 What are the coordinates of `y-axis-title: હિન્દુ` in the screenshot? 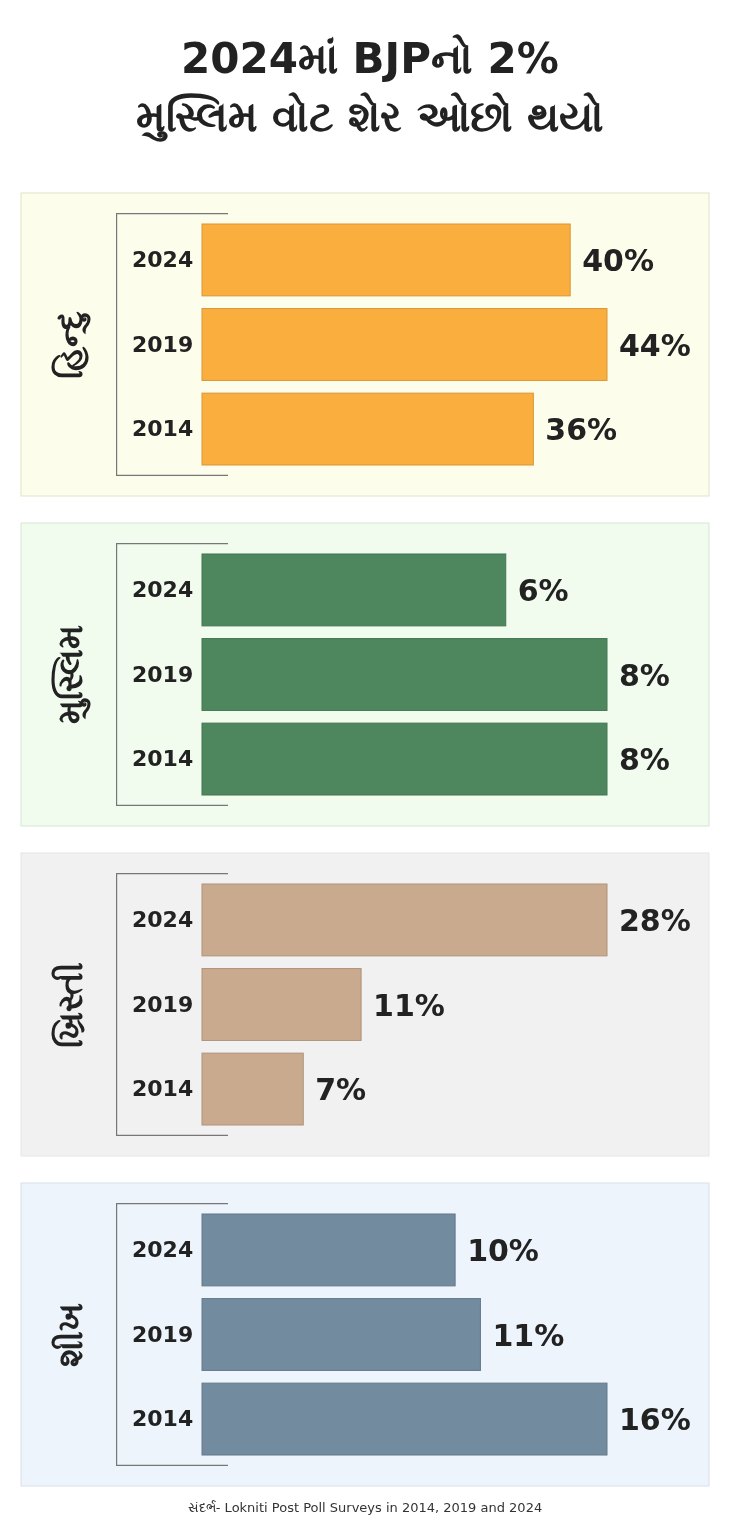 It's located at (70, 344).